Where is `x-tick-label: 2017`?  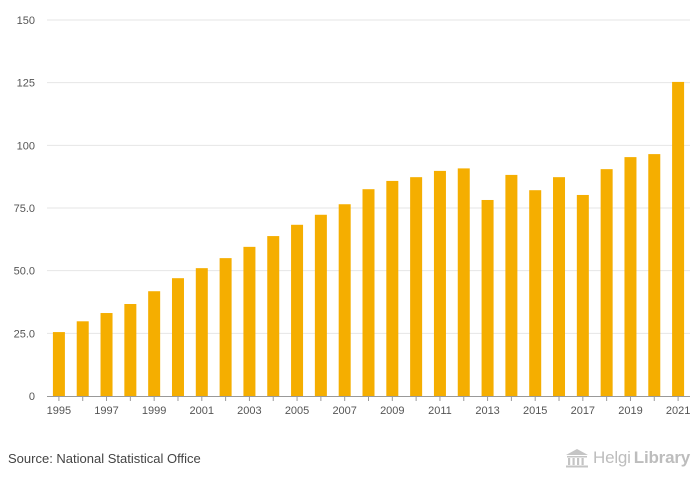
x-tick-label: 2017 is located at coordinates (583, 411).